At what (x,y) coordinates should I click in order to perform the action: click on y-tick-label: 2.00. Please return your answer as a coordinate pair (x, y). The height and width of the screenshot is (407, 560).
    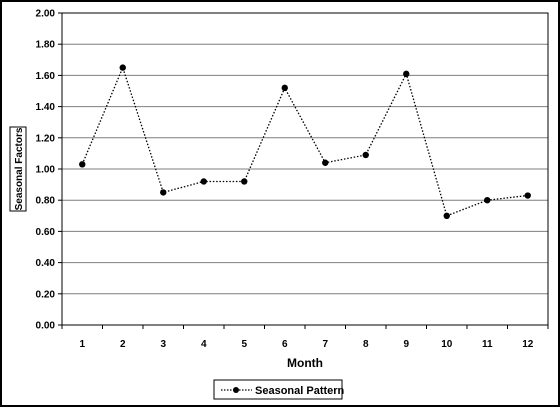
    Looking at the image, I should click on (46, 14).